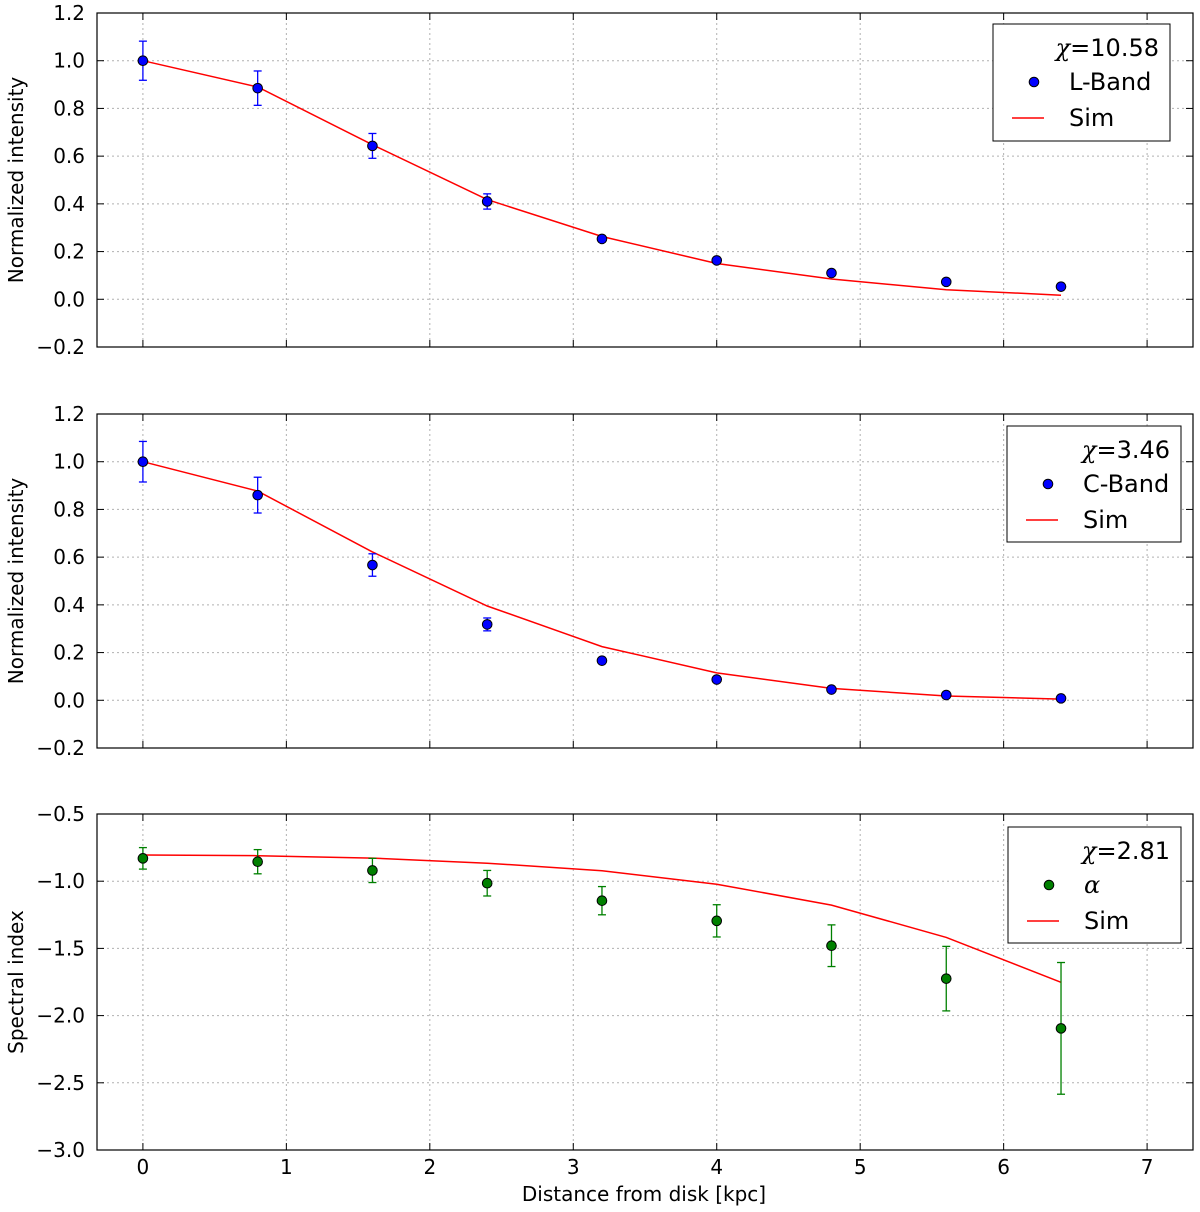  What do you see at coordinates (60, 1083) in the screenshot?
I see `y-tick-label: −2.5` at bounding box center [60, 1083].